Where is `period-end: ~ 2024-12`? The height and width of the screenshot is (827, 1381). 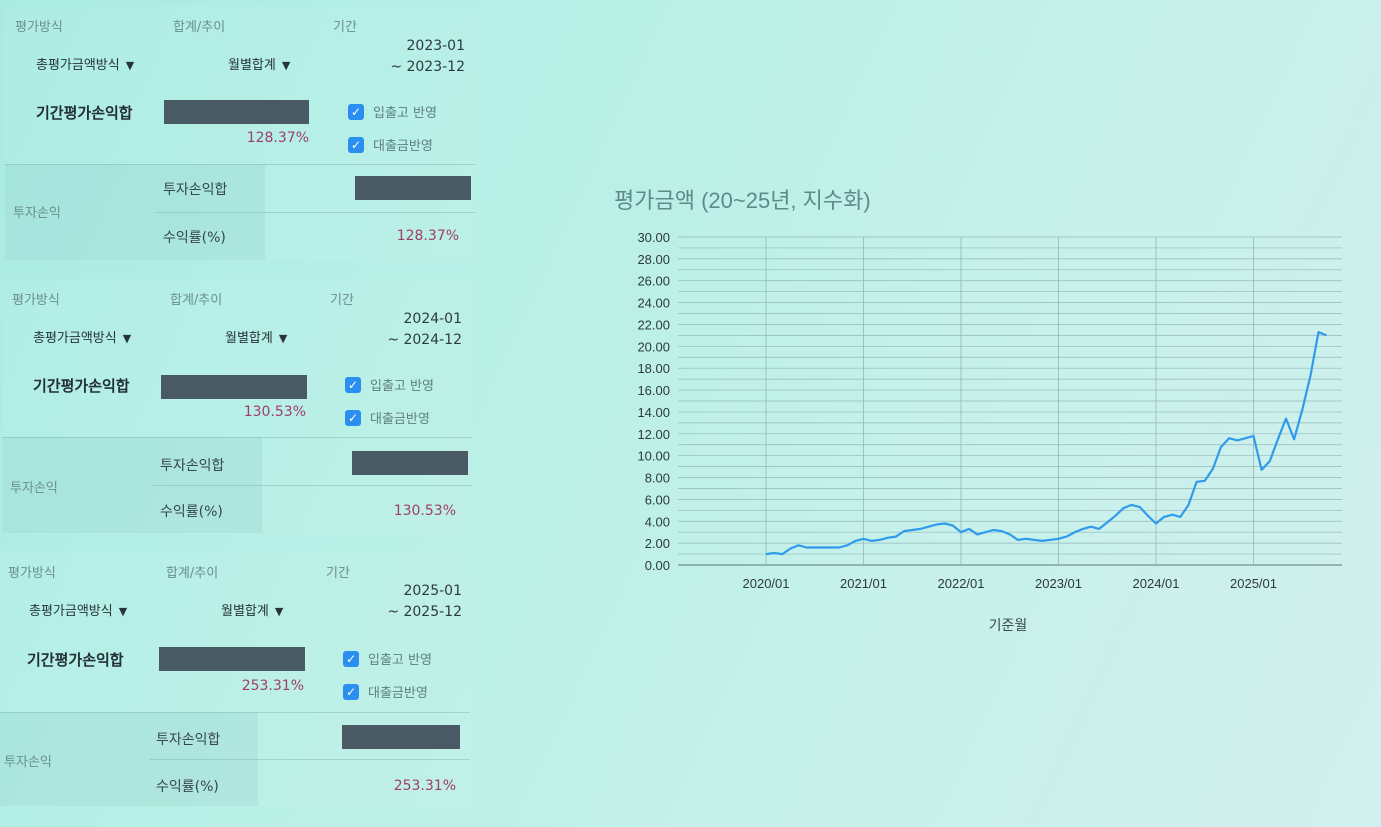 period-end: ~ 2024-12 is located at coordinates (424, 340).